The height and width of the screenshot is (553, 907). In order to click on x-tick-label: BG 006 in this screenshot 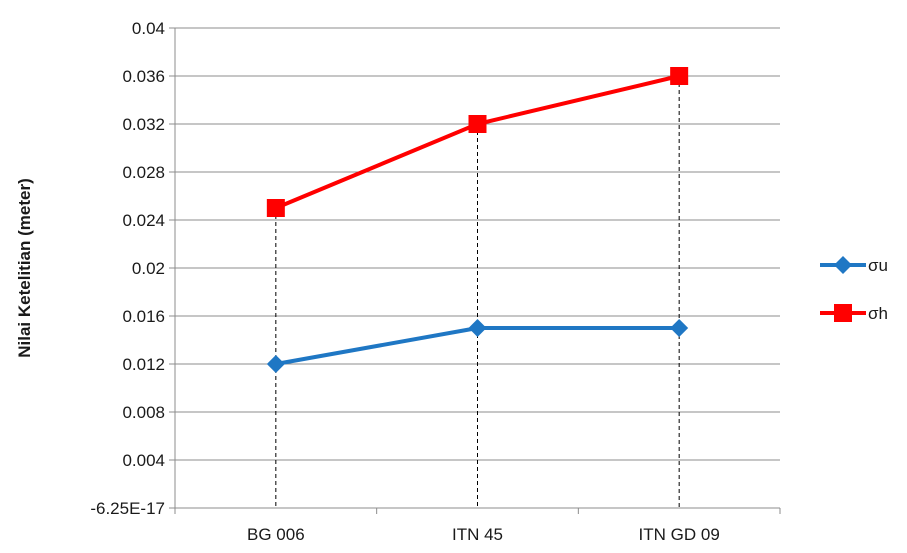, I will do `click(276, 534)`.